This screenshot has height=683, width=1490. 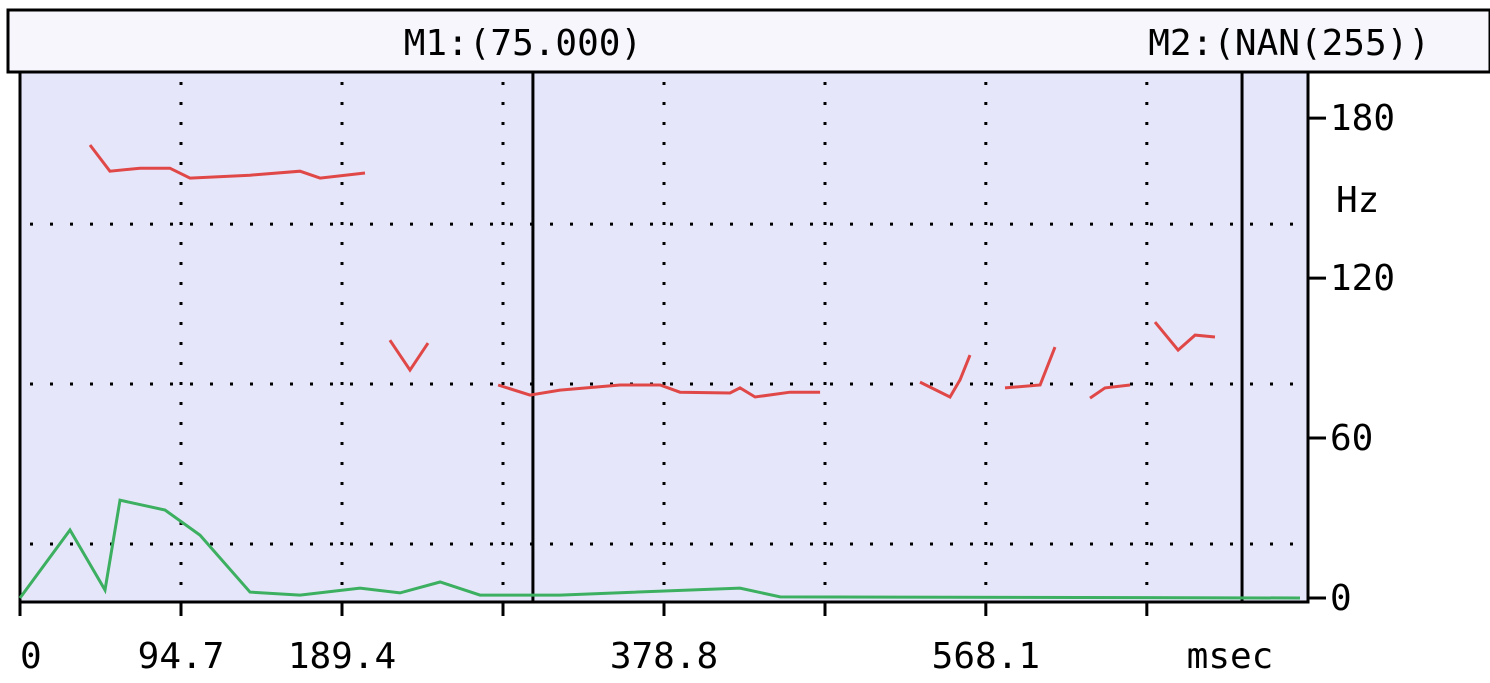 I want to click on x-tick-label: 0, so click(x=31, y=656).